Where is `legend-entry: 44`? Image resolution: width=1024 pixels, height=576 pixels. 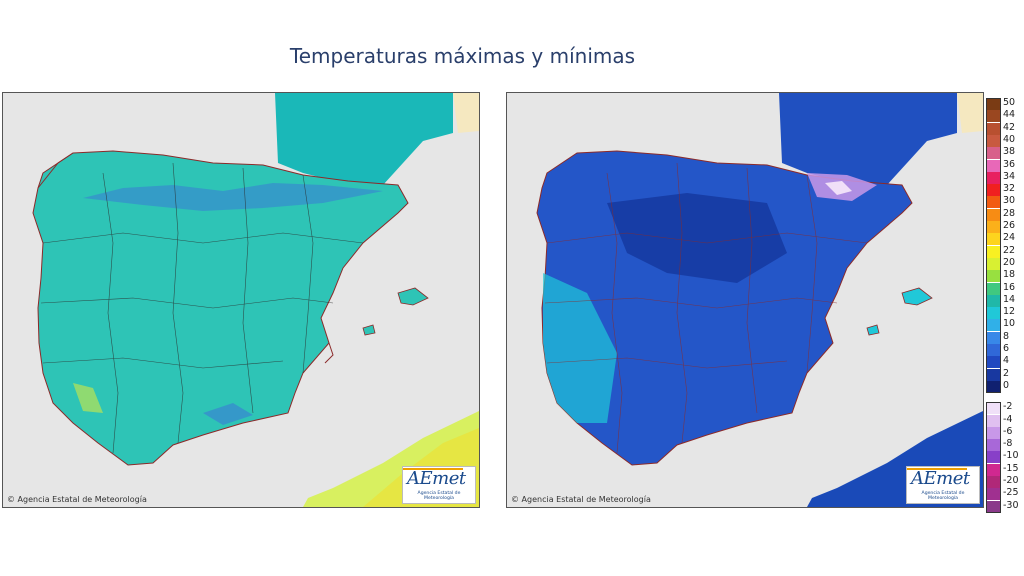 legend-entry: 44 is located at coordinates (1004, 116).